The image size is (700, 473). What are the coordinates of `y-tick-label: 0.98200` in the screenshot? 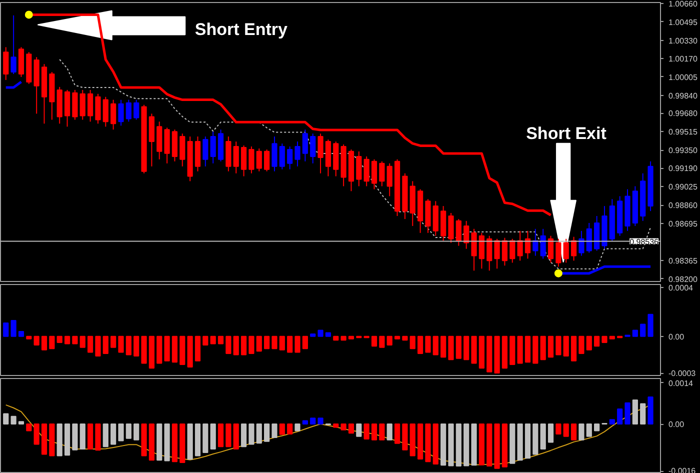 It's located at (683, 279).